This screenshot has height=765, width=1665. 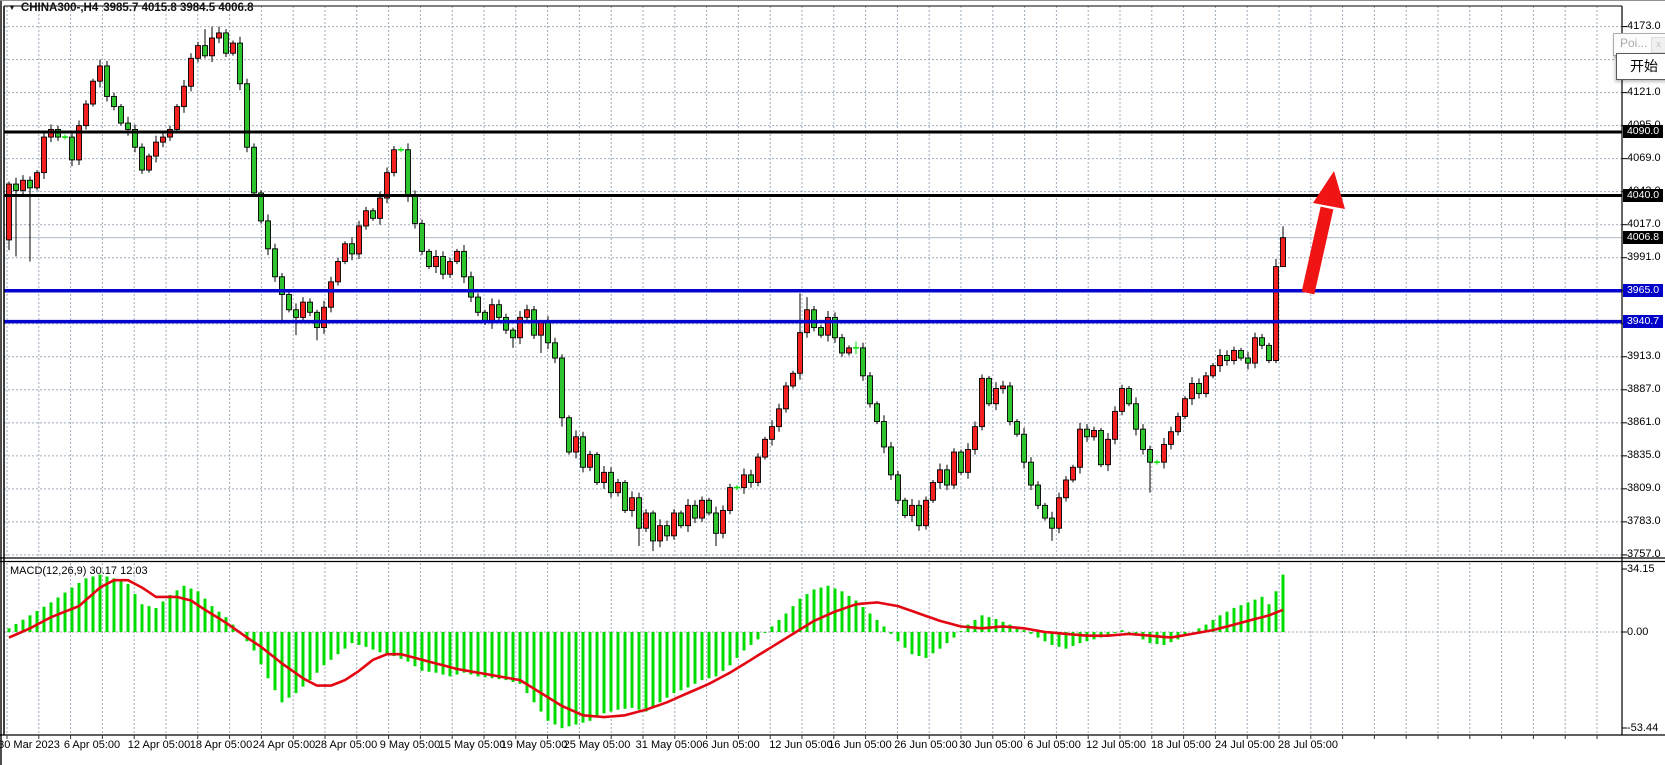 I want to click on time-label: 24 Apr 05:00, so click(x=284, y=745).